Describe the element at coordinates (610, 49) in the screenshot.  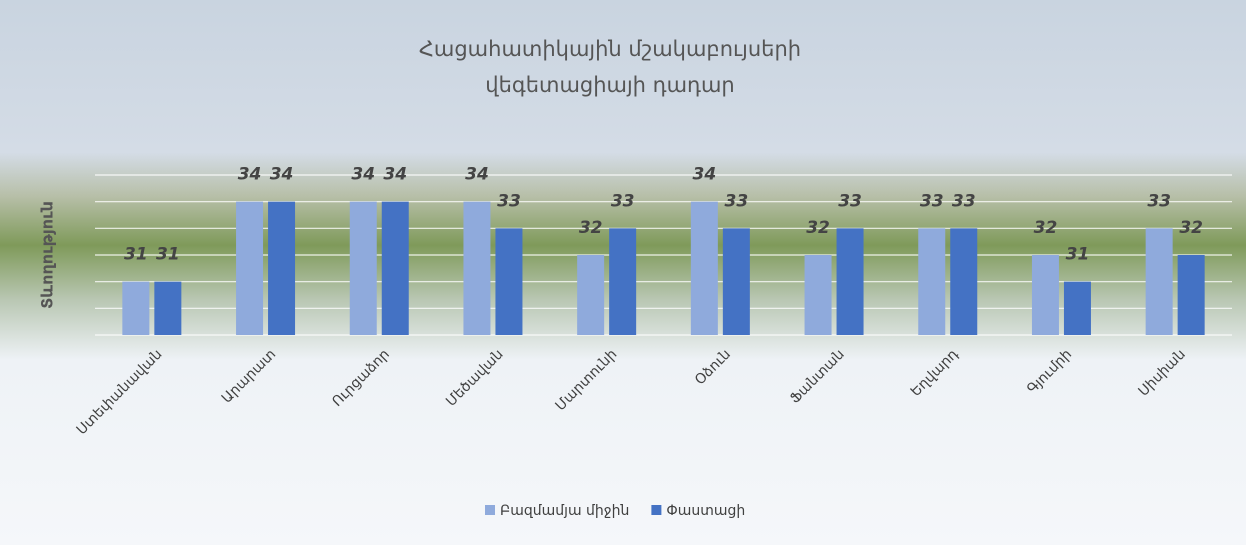
I see `chart-title: Հացահատիկային մշակաբույսերի` at that location.